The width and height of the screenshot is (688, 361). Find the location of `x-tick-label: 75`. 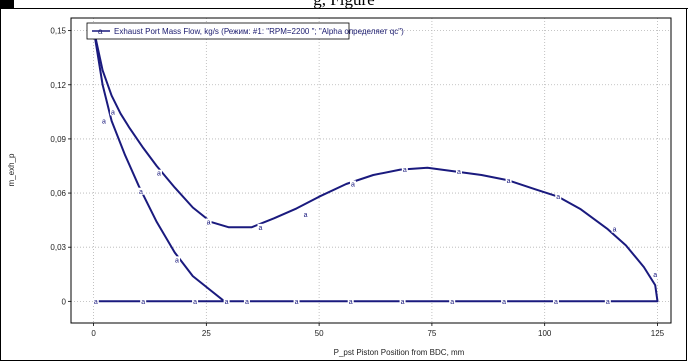

x-tick-label: 75 is located at coordinates (431, 333).